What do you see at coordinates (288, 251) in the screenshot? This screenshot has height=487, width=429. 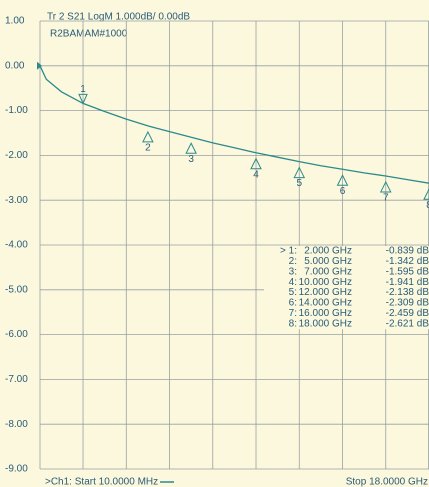 I see `marker-row-label: > 1:` at bounding box center [288, 251].